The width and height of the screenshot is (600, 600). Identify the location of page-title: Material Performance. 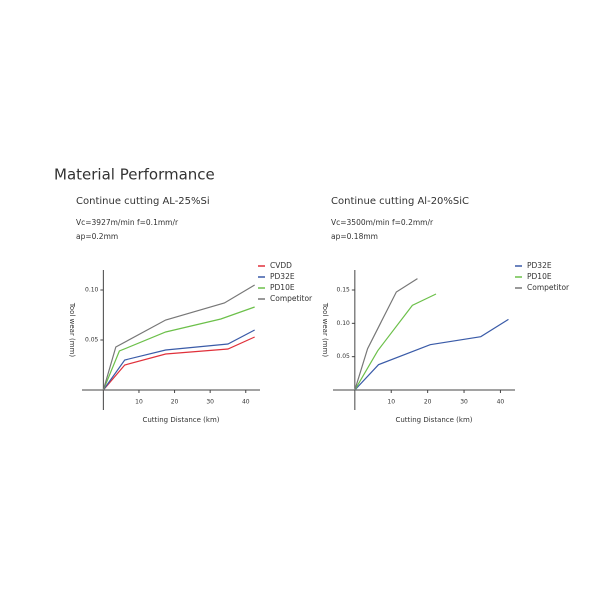
(134, 175).